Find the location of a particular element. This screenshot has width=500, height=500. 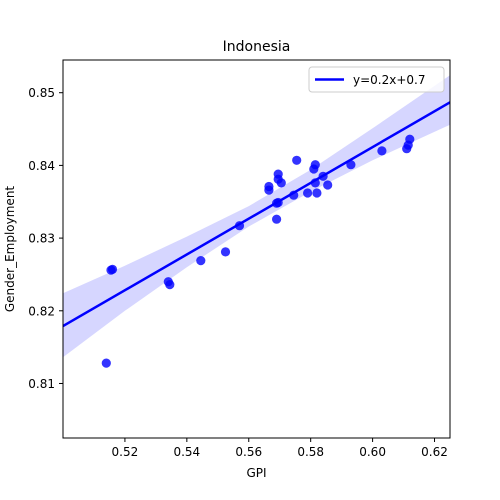

y-tick-label: 0.81 is located at coordinates (41, 384).